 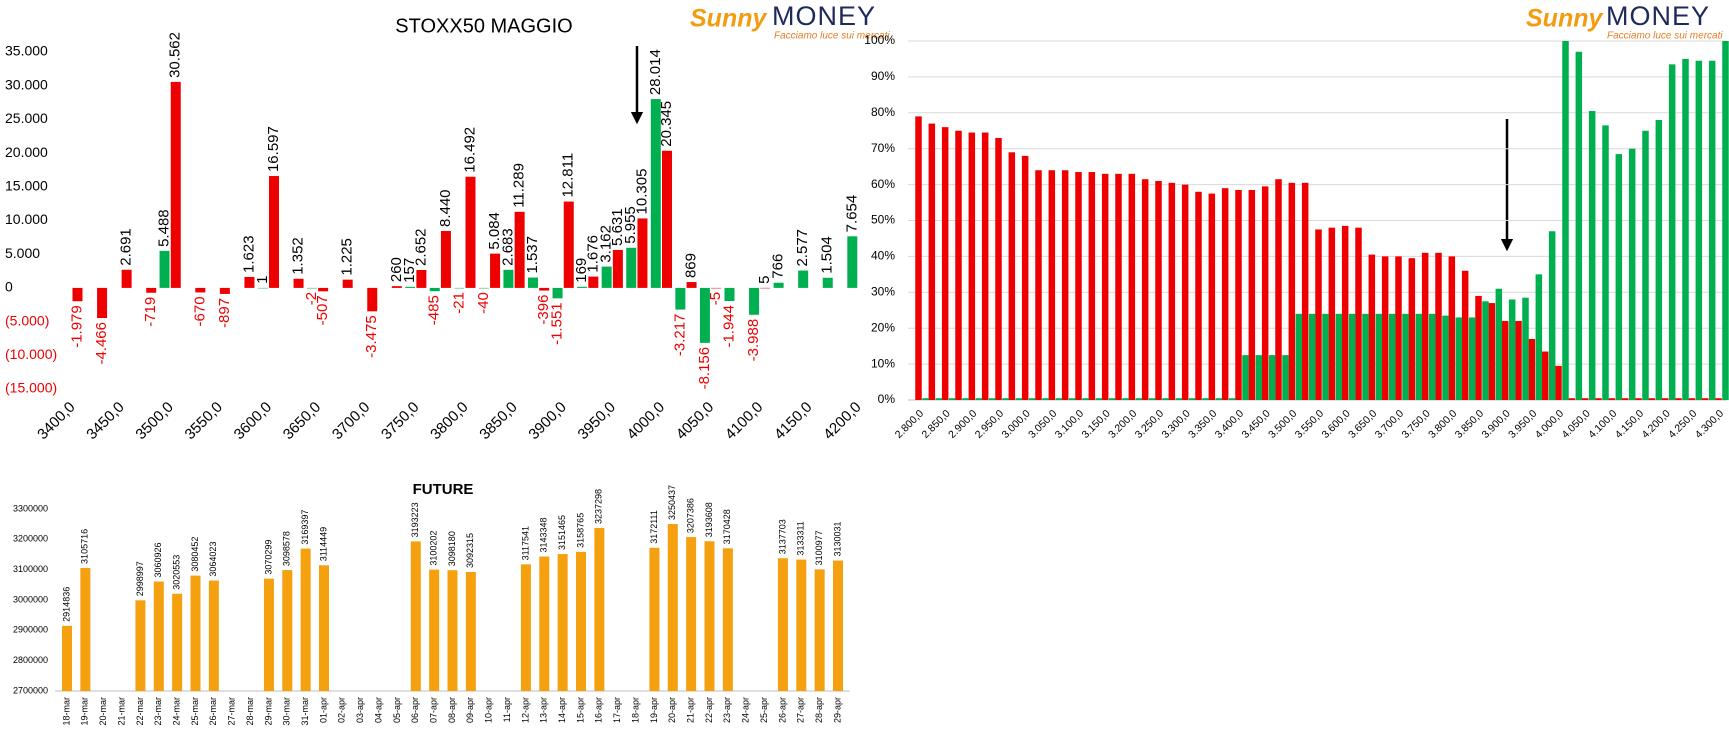 What do you see at coordinates (140, 578) in the screenshot?
I see `data-label: 2998997` at bounding box center [140, 578].